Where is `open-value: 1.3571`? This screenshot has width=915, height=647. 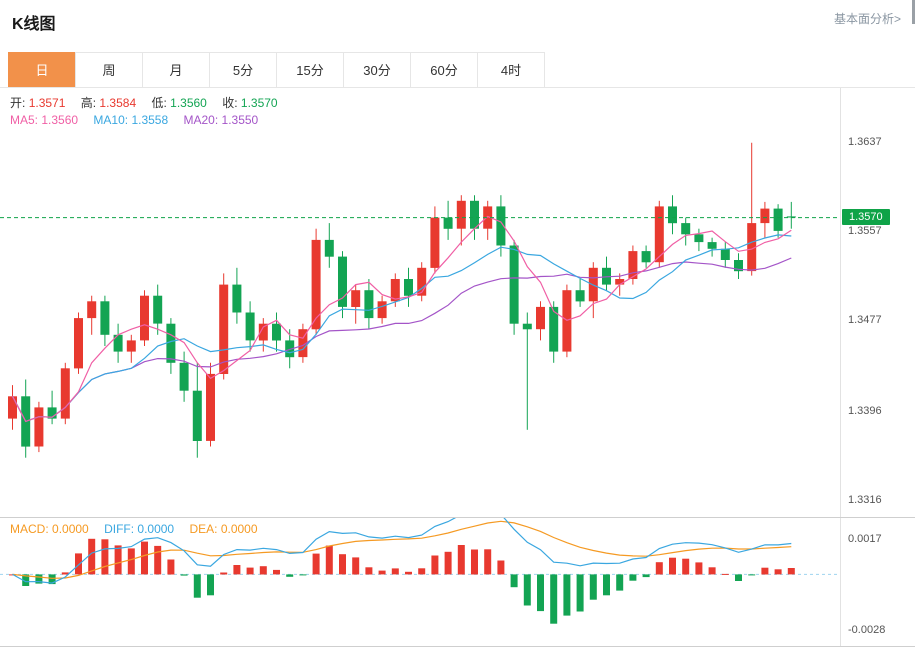 open-value: 1.3571 is located at coordinates (47, 103).